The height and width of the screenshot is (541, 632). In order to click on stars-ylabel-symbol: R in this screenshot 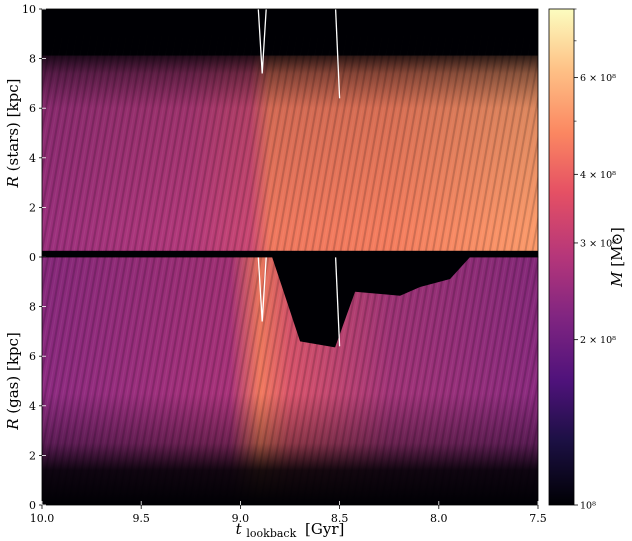, I will do `click(13, 182)`.